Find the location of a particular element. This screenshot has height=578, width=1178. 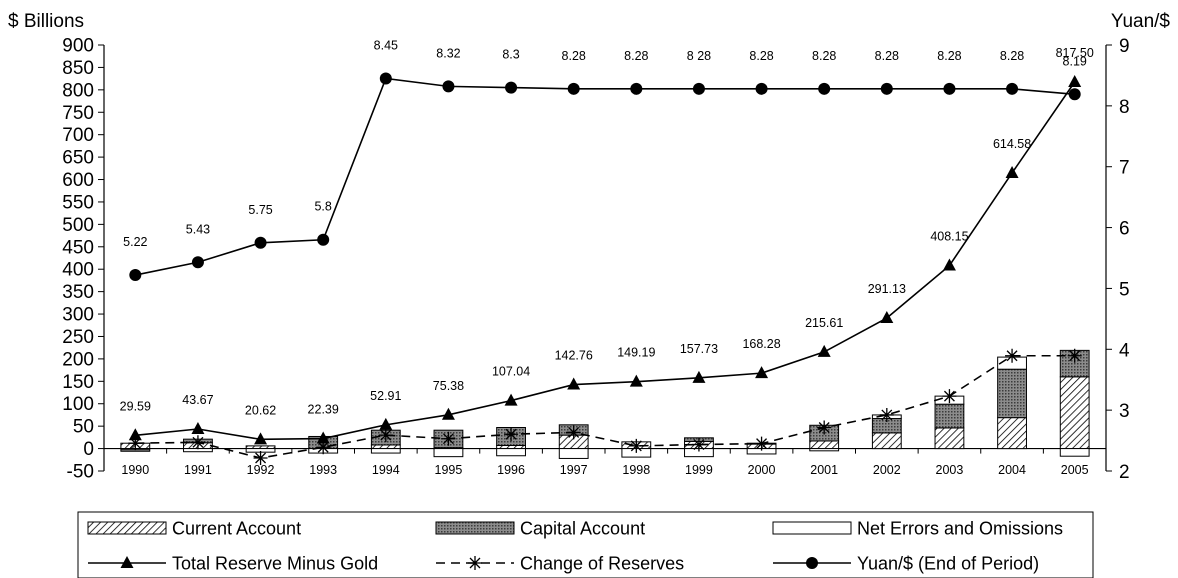

legend-label: Change of Reserves is located at coordinates (602, 564).